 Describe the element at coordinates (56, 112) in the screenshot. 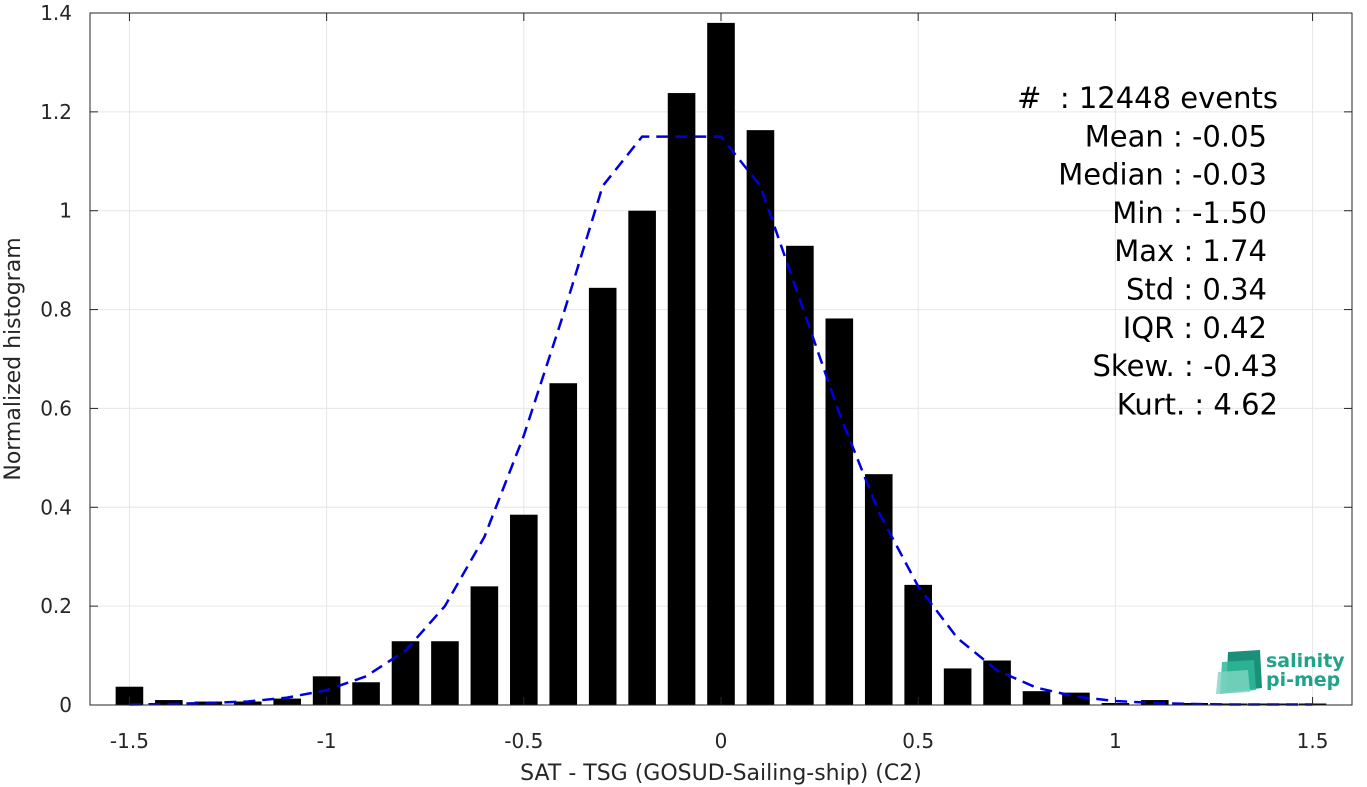

I see `y-tick-label: 1.2` at that location.